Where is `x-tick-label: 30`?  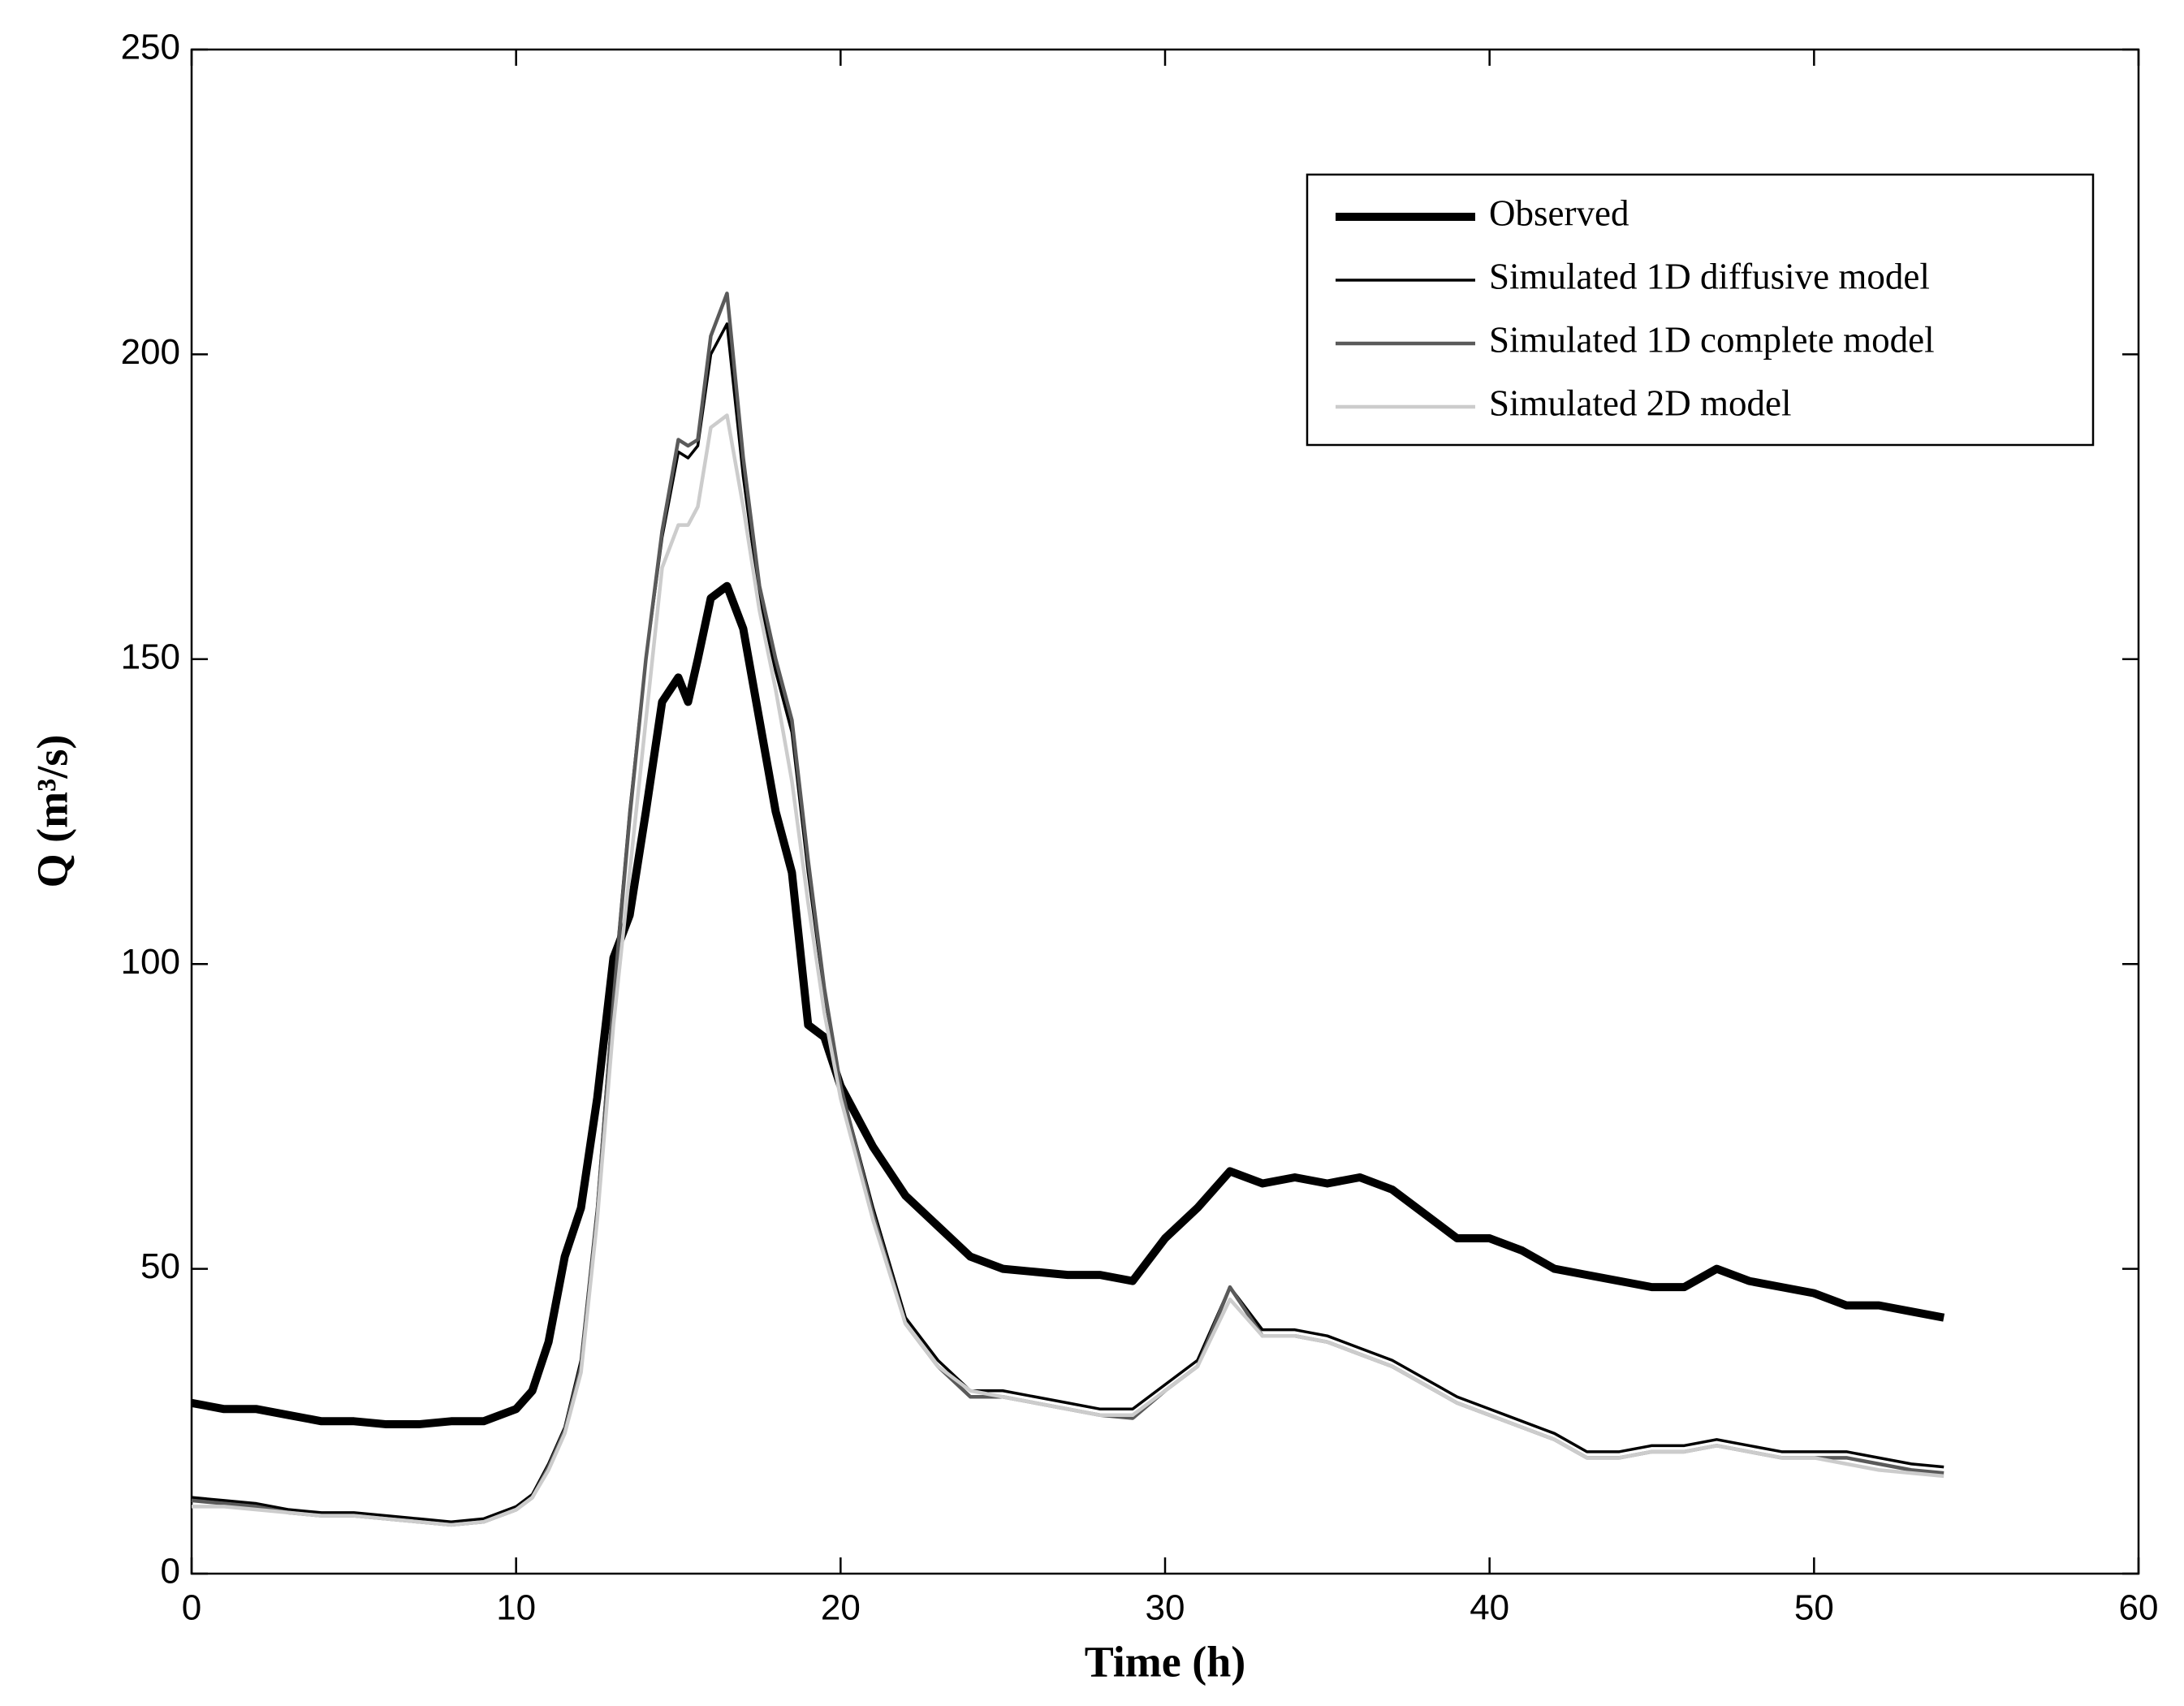
x-tick-label: 30 is located at coordinates (1165, 1608).